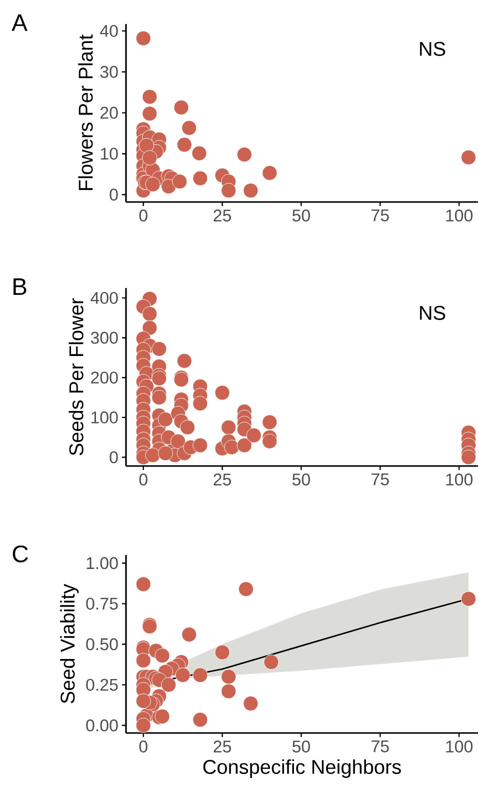 This screenshot has height=796, width=479. Describe the element at coordinates (20, 286) in the screenshot. I see `chart-title: B` at that location.